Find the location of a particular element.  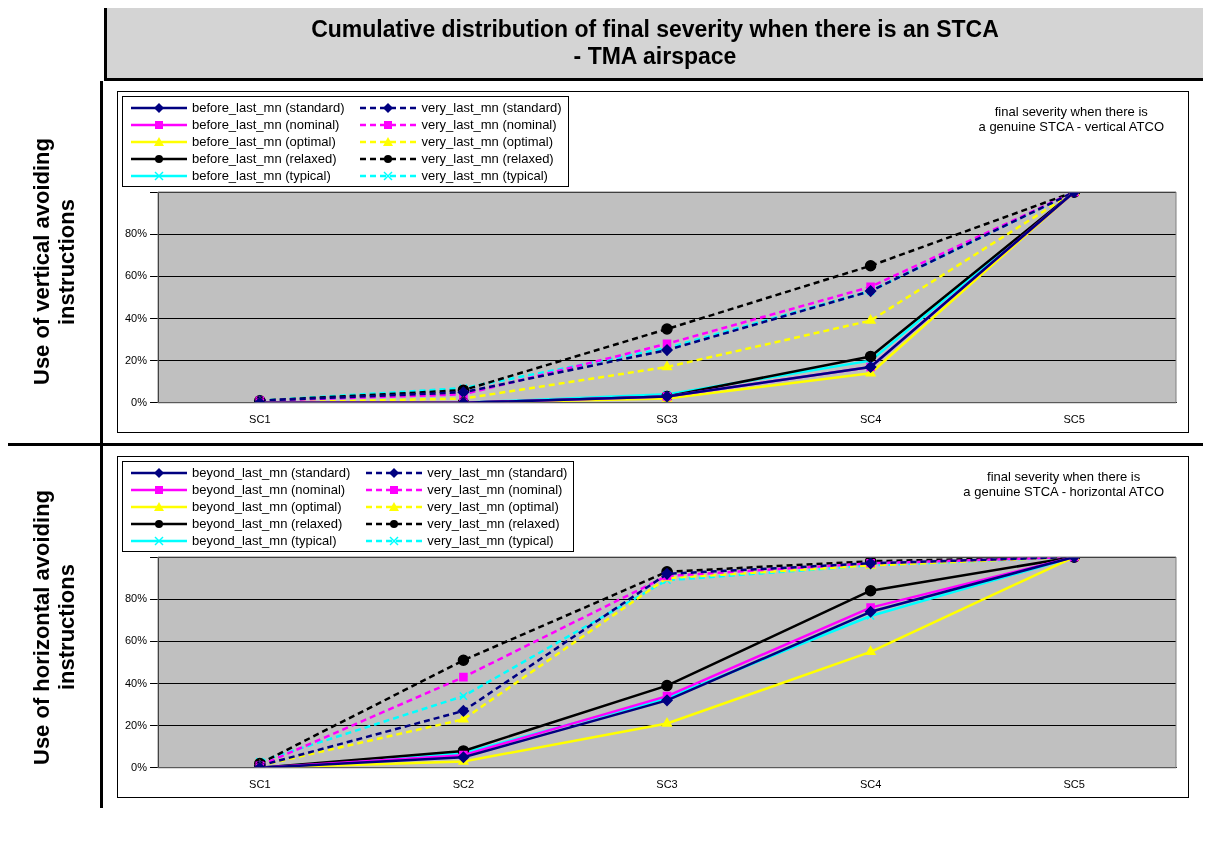

text: final severity when there is a genuine STCA - horizontal ATCO is located at coordinates (1063, 484).